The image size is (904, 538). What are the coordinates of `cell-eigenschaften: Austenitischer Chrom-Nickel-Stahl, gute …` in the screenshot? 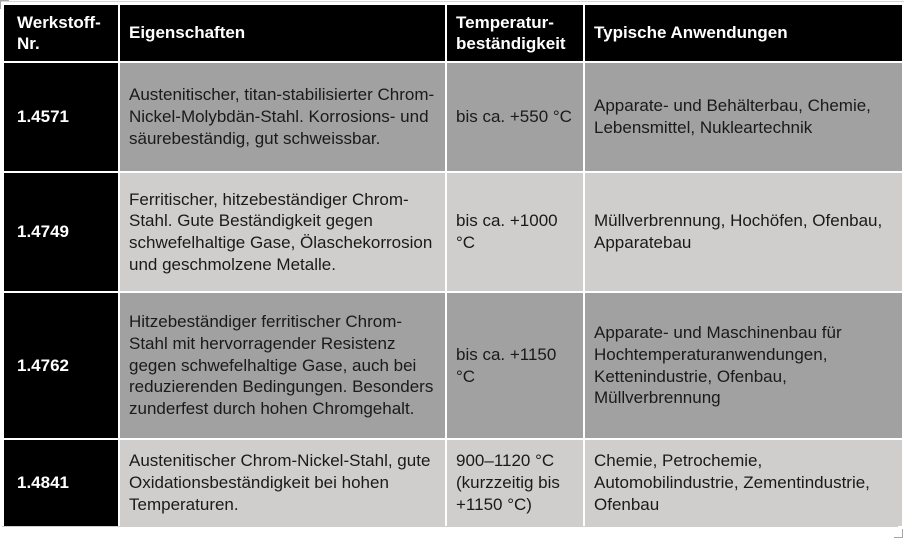 It's located at (282, 483).